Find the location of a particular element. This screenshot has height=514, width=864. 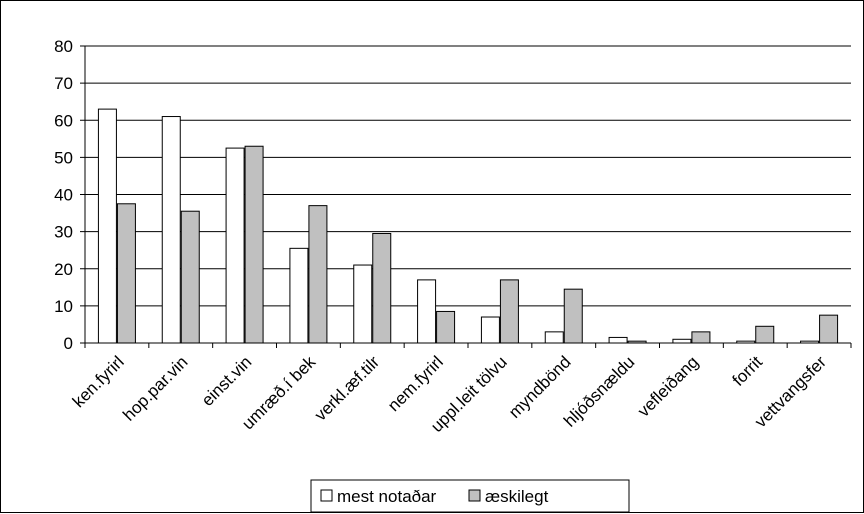

x-tick-label: hop.par.vin is located at coordinates (155, 388).